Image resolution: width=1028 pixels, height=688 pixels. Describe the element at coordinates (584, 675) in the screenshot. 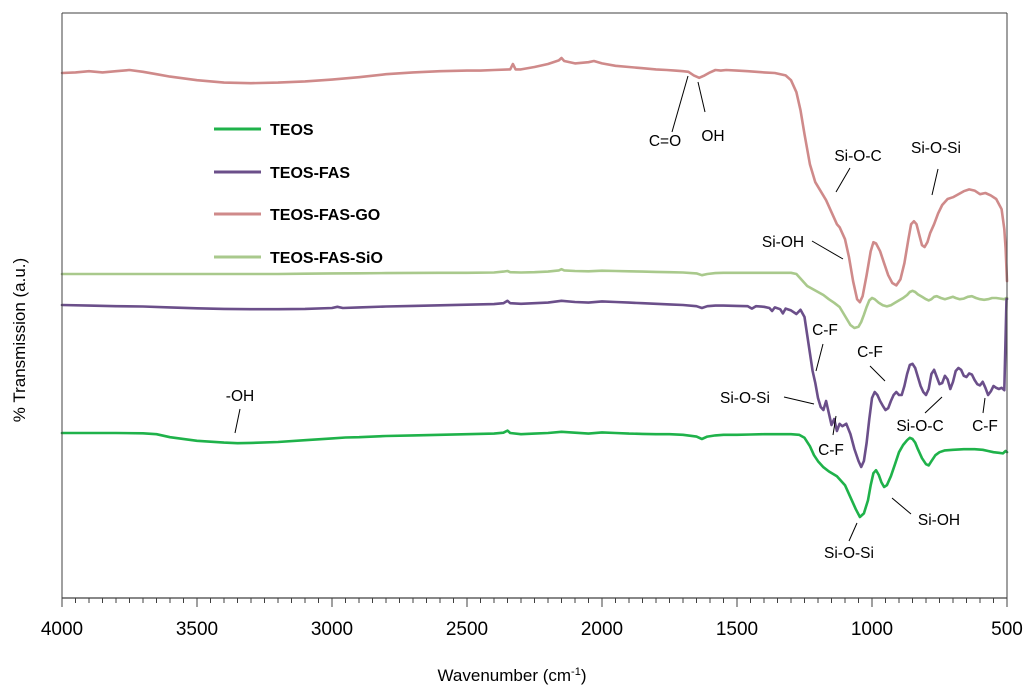

I see `x-axis-title-end: )` at that location.